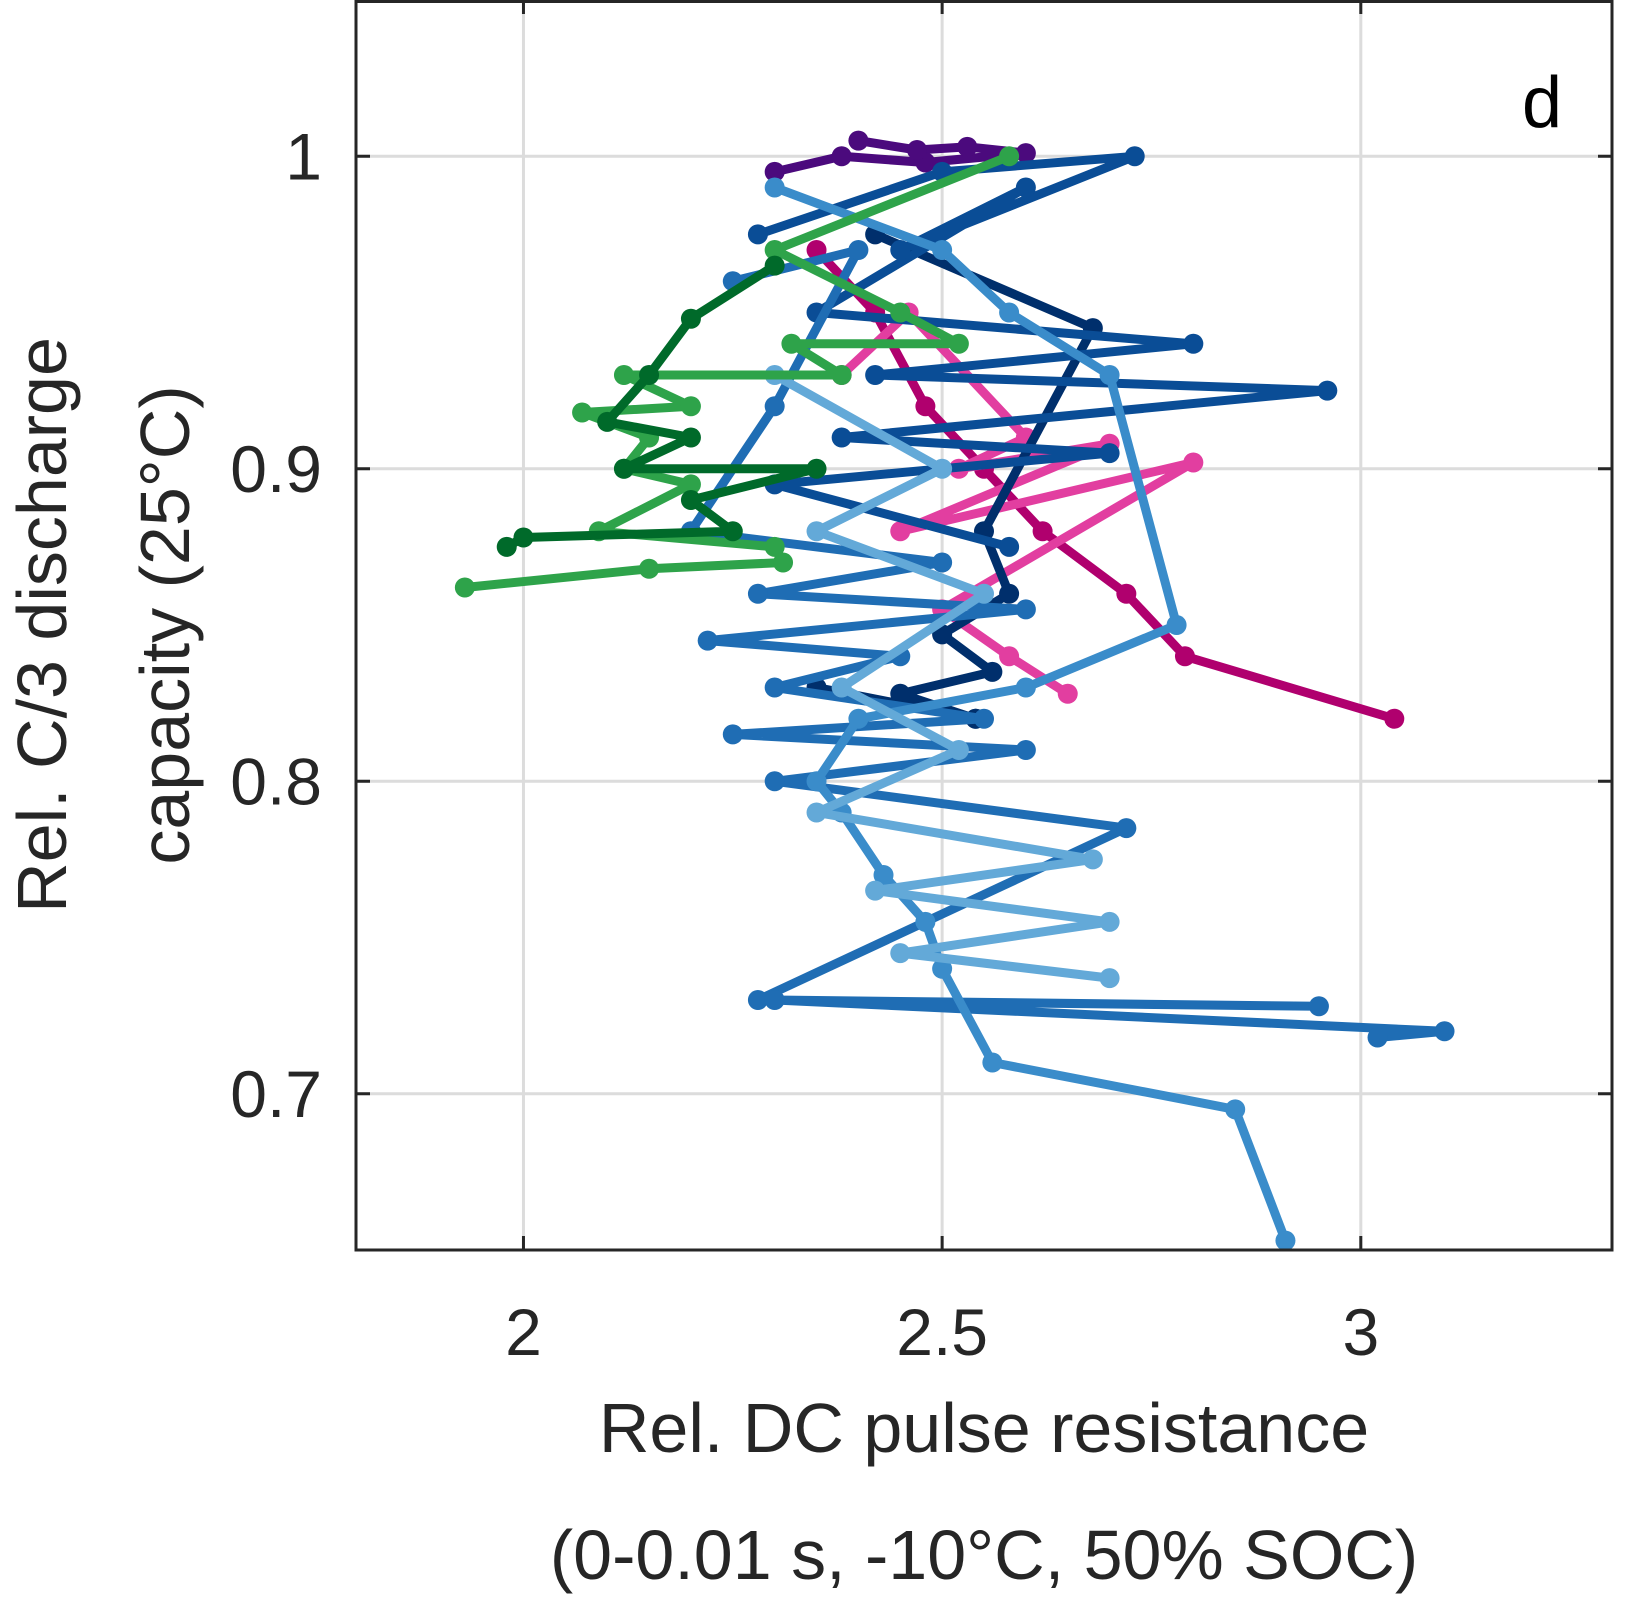 This screenshot has width=1635, height=1604. I want to click on y-tick-label: 0.9, so click(276, 469).